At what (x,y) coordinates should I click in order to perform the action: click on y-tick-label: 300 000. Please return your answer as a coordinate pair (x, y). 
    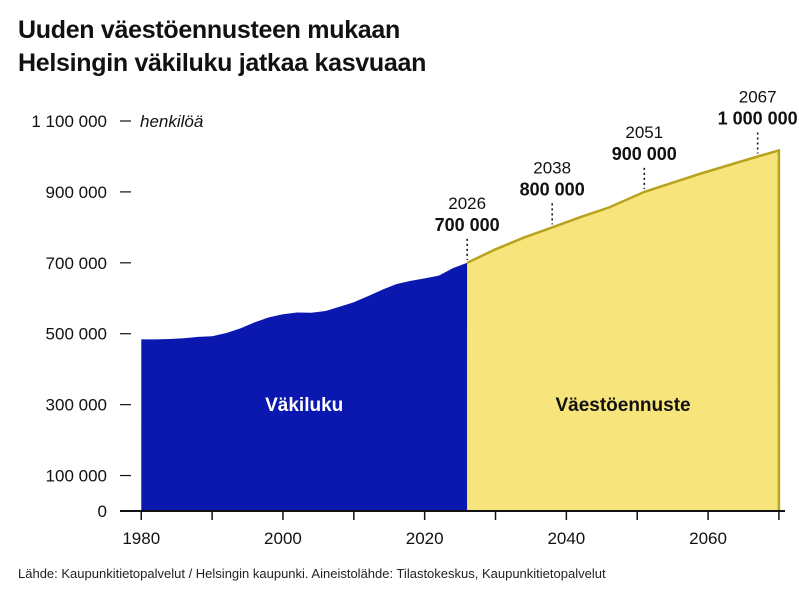
    Looking at the image, I should click on (76, 405).